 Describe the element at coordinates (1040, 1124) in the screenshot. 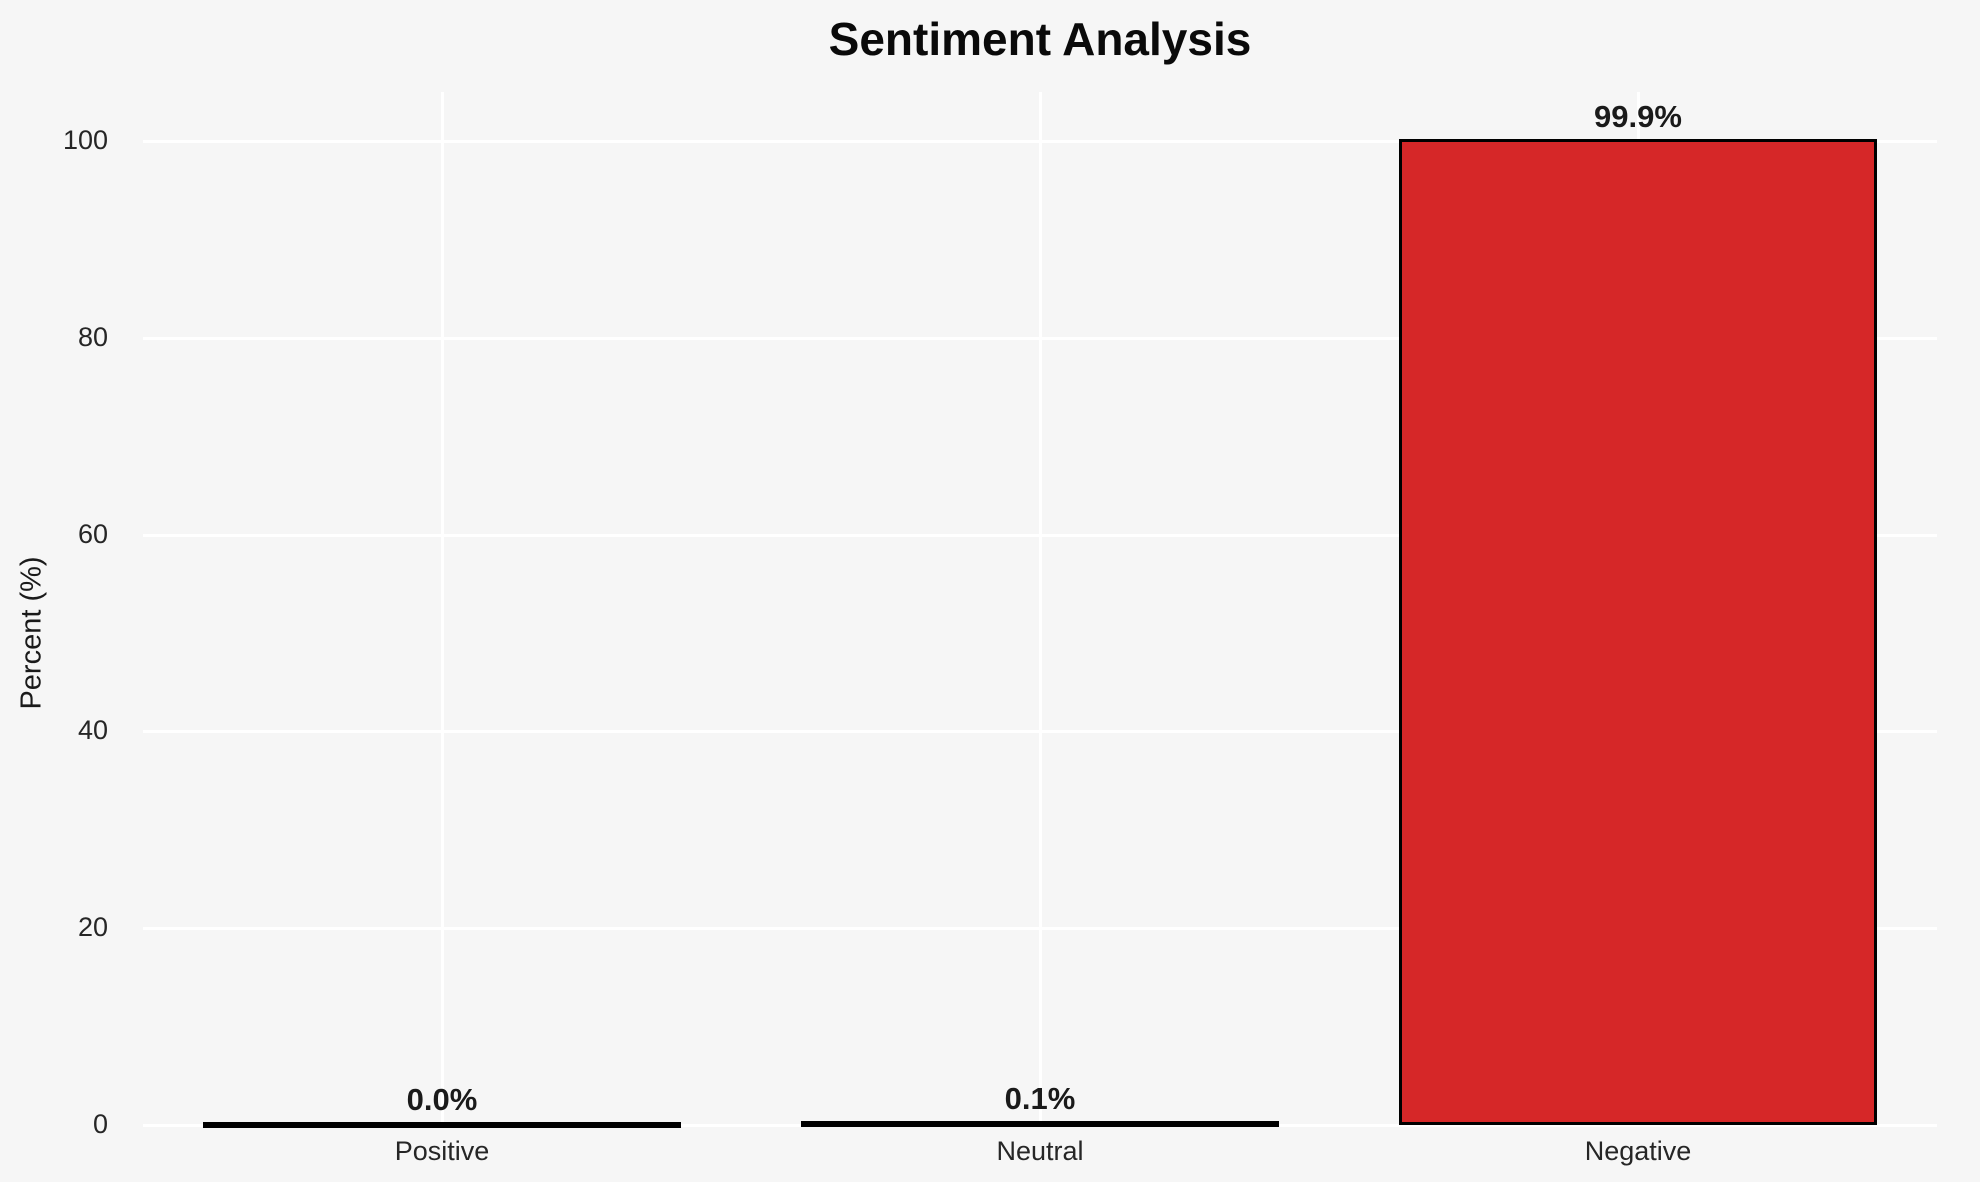

I see `bar-neutral` at that location.